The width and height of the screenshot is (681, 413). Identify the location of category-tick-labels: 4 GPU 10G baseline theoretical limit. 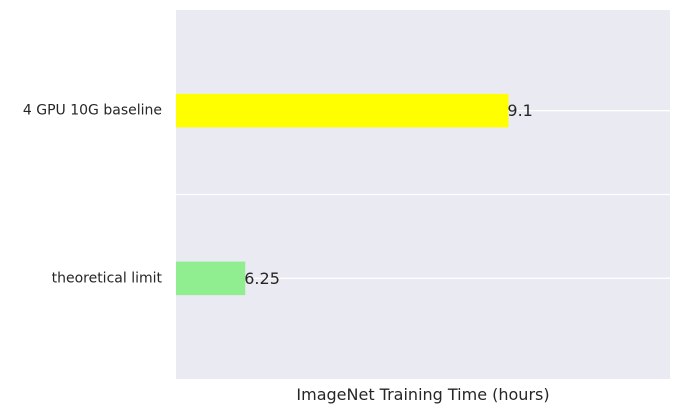
(93, 195).